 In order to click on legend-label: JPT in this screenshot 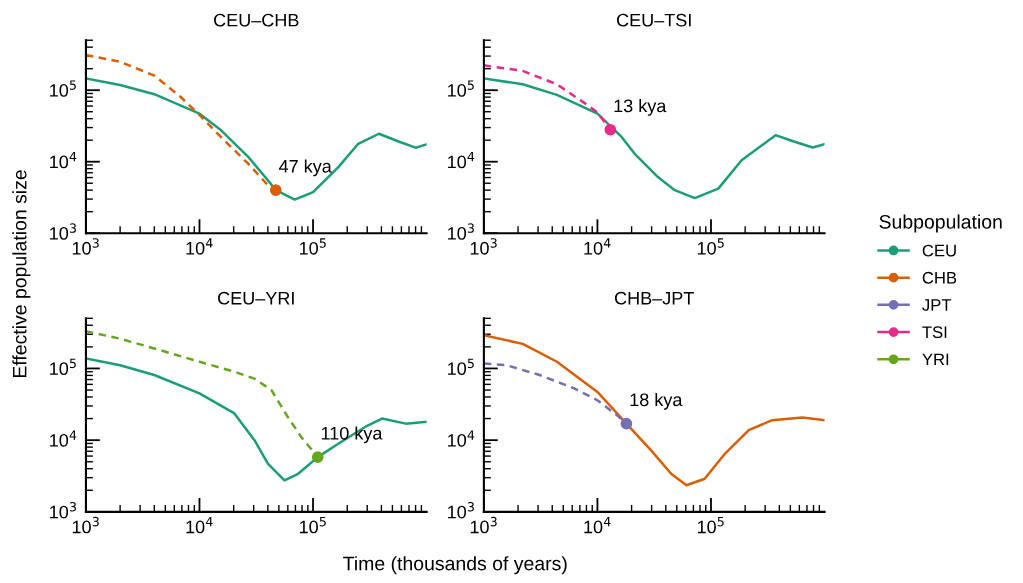, I will do `click(937, 305)`.